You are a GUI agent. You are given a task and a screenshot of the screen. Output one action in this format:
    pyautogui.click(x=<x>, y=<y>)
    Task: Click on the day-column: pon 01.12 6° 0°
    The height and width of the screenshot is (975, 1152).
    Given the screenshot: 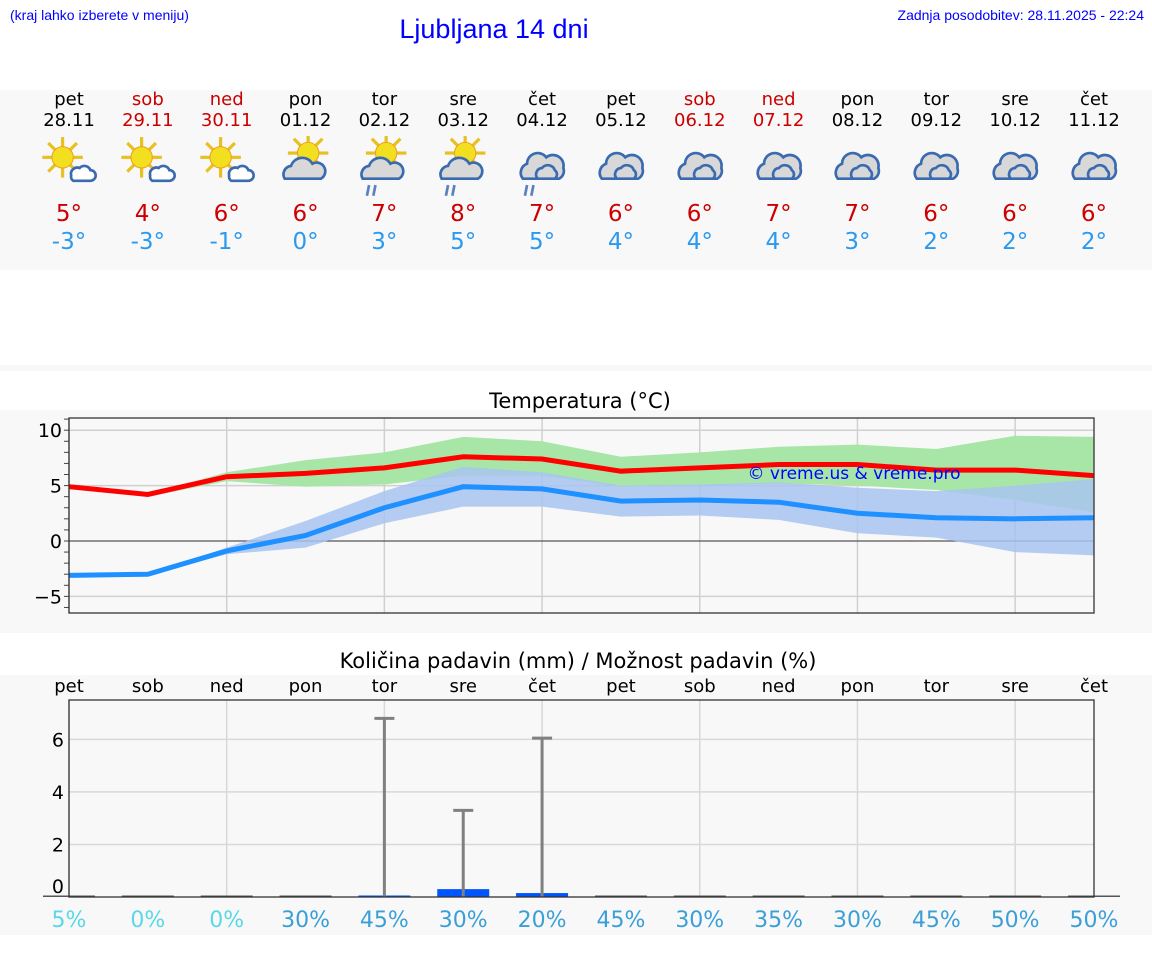 What is the action you would take?
    pyautogui.click(x=306, y=173)
    